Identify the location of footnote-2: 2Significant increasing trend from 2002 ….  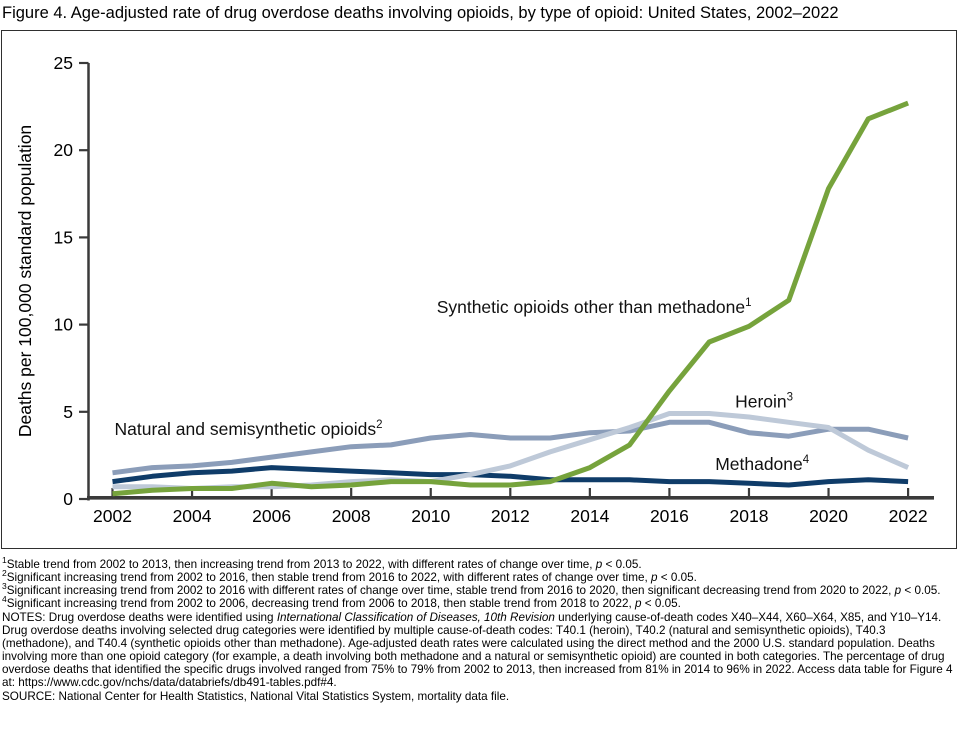
(479, 576).